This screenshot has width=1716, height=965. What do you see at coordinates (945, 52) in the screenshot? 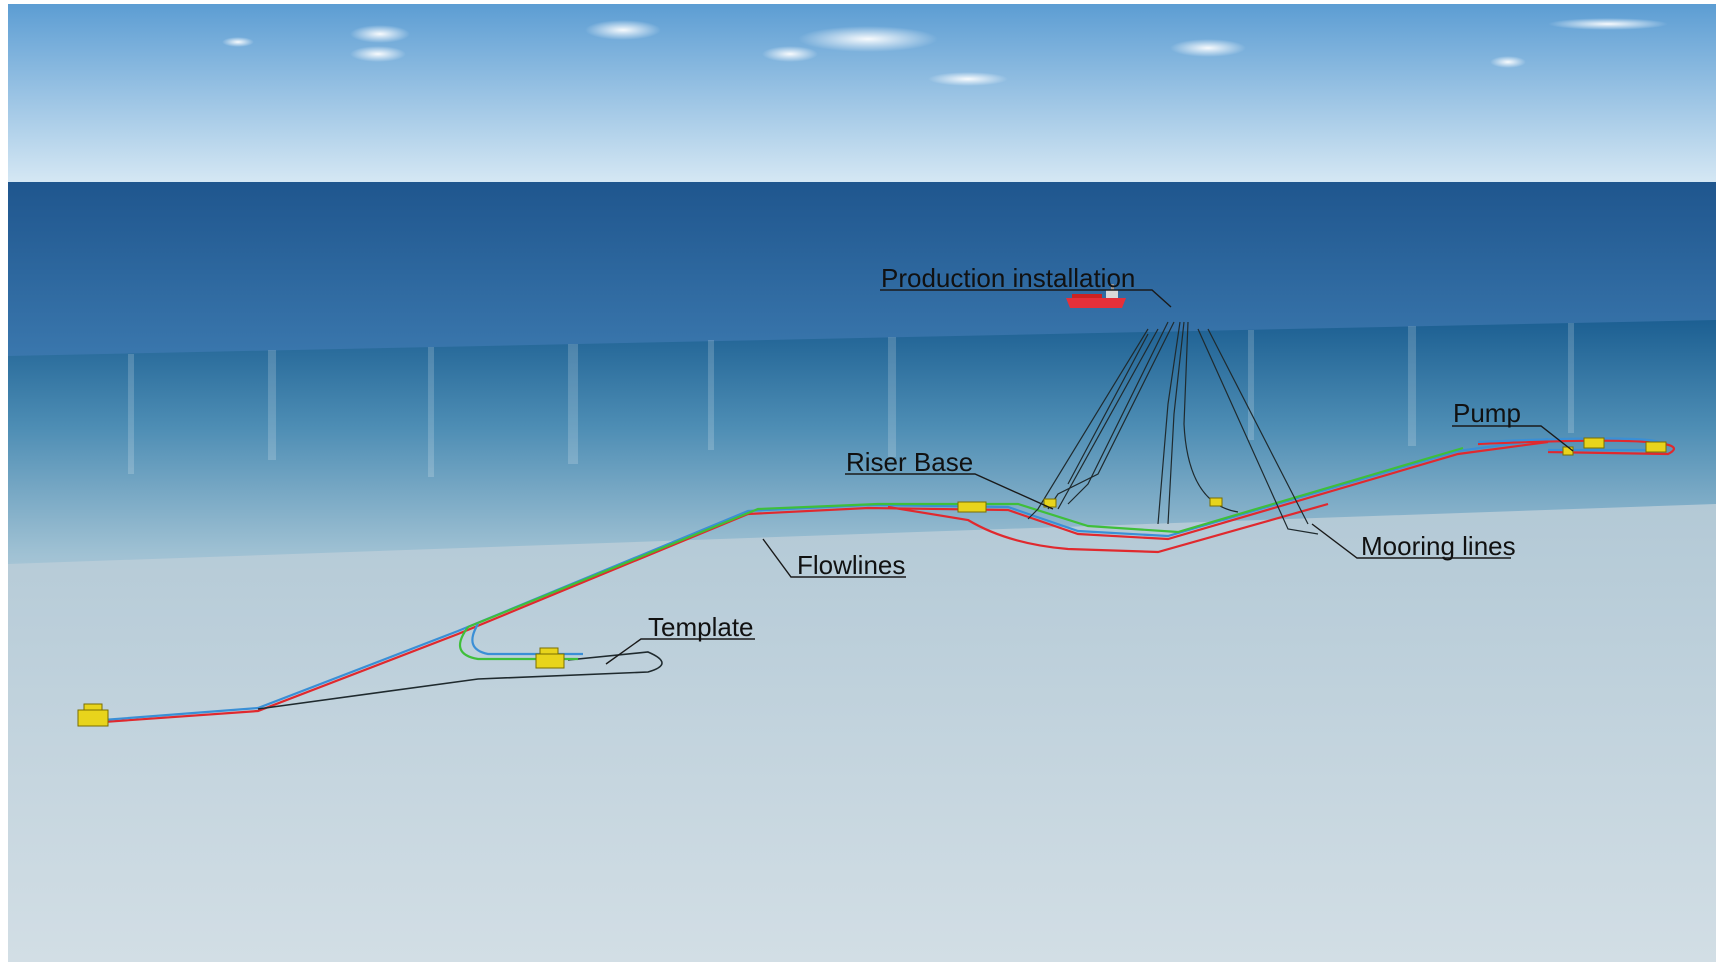
I see `clouds` at bounding box center [945, 52].